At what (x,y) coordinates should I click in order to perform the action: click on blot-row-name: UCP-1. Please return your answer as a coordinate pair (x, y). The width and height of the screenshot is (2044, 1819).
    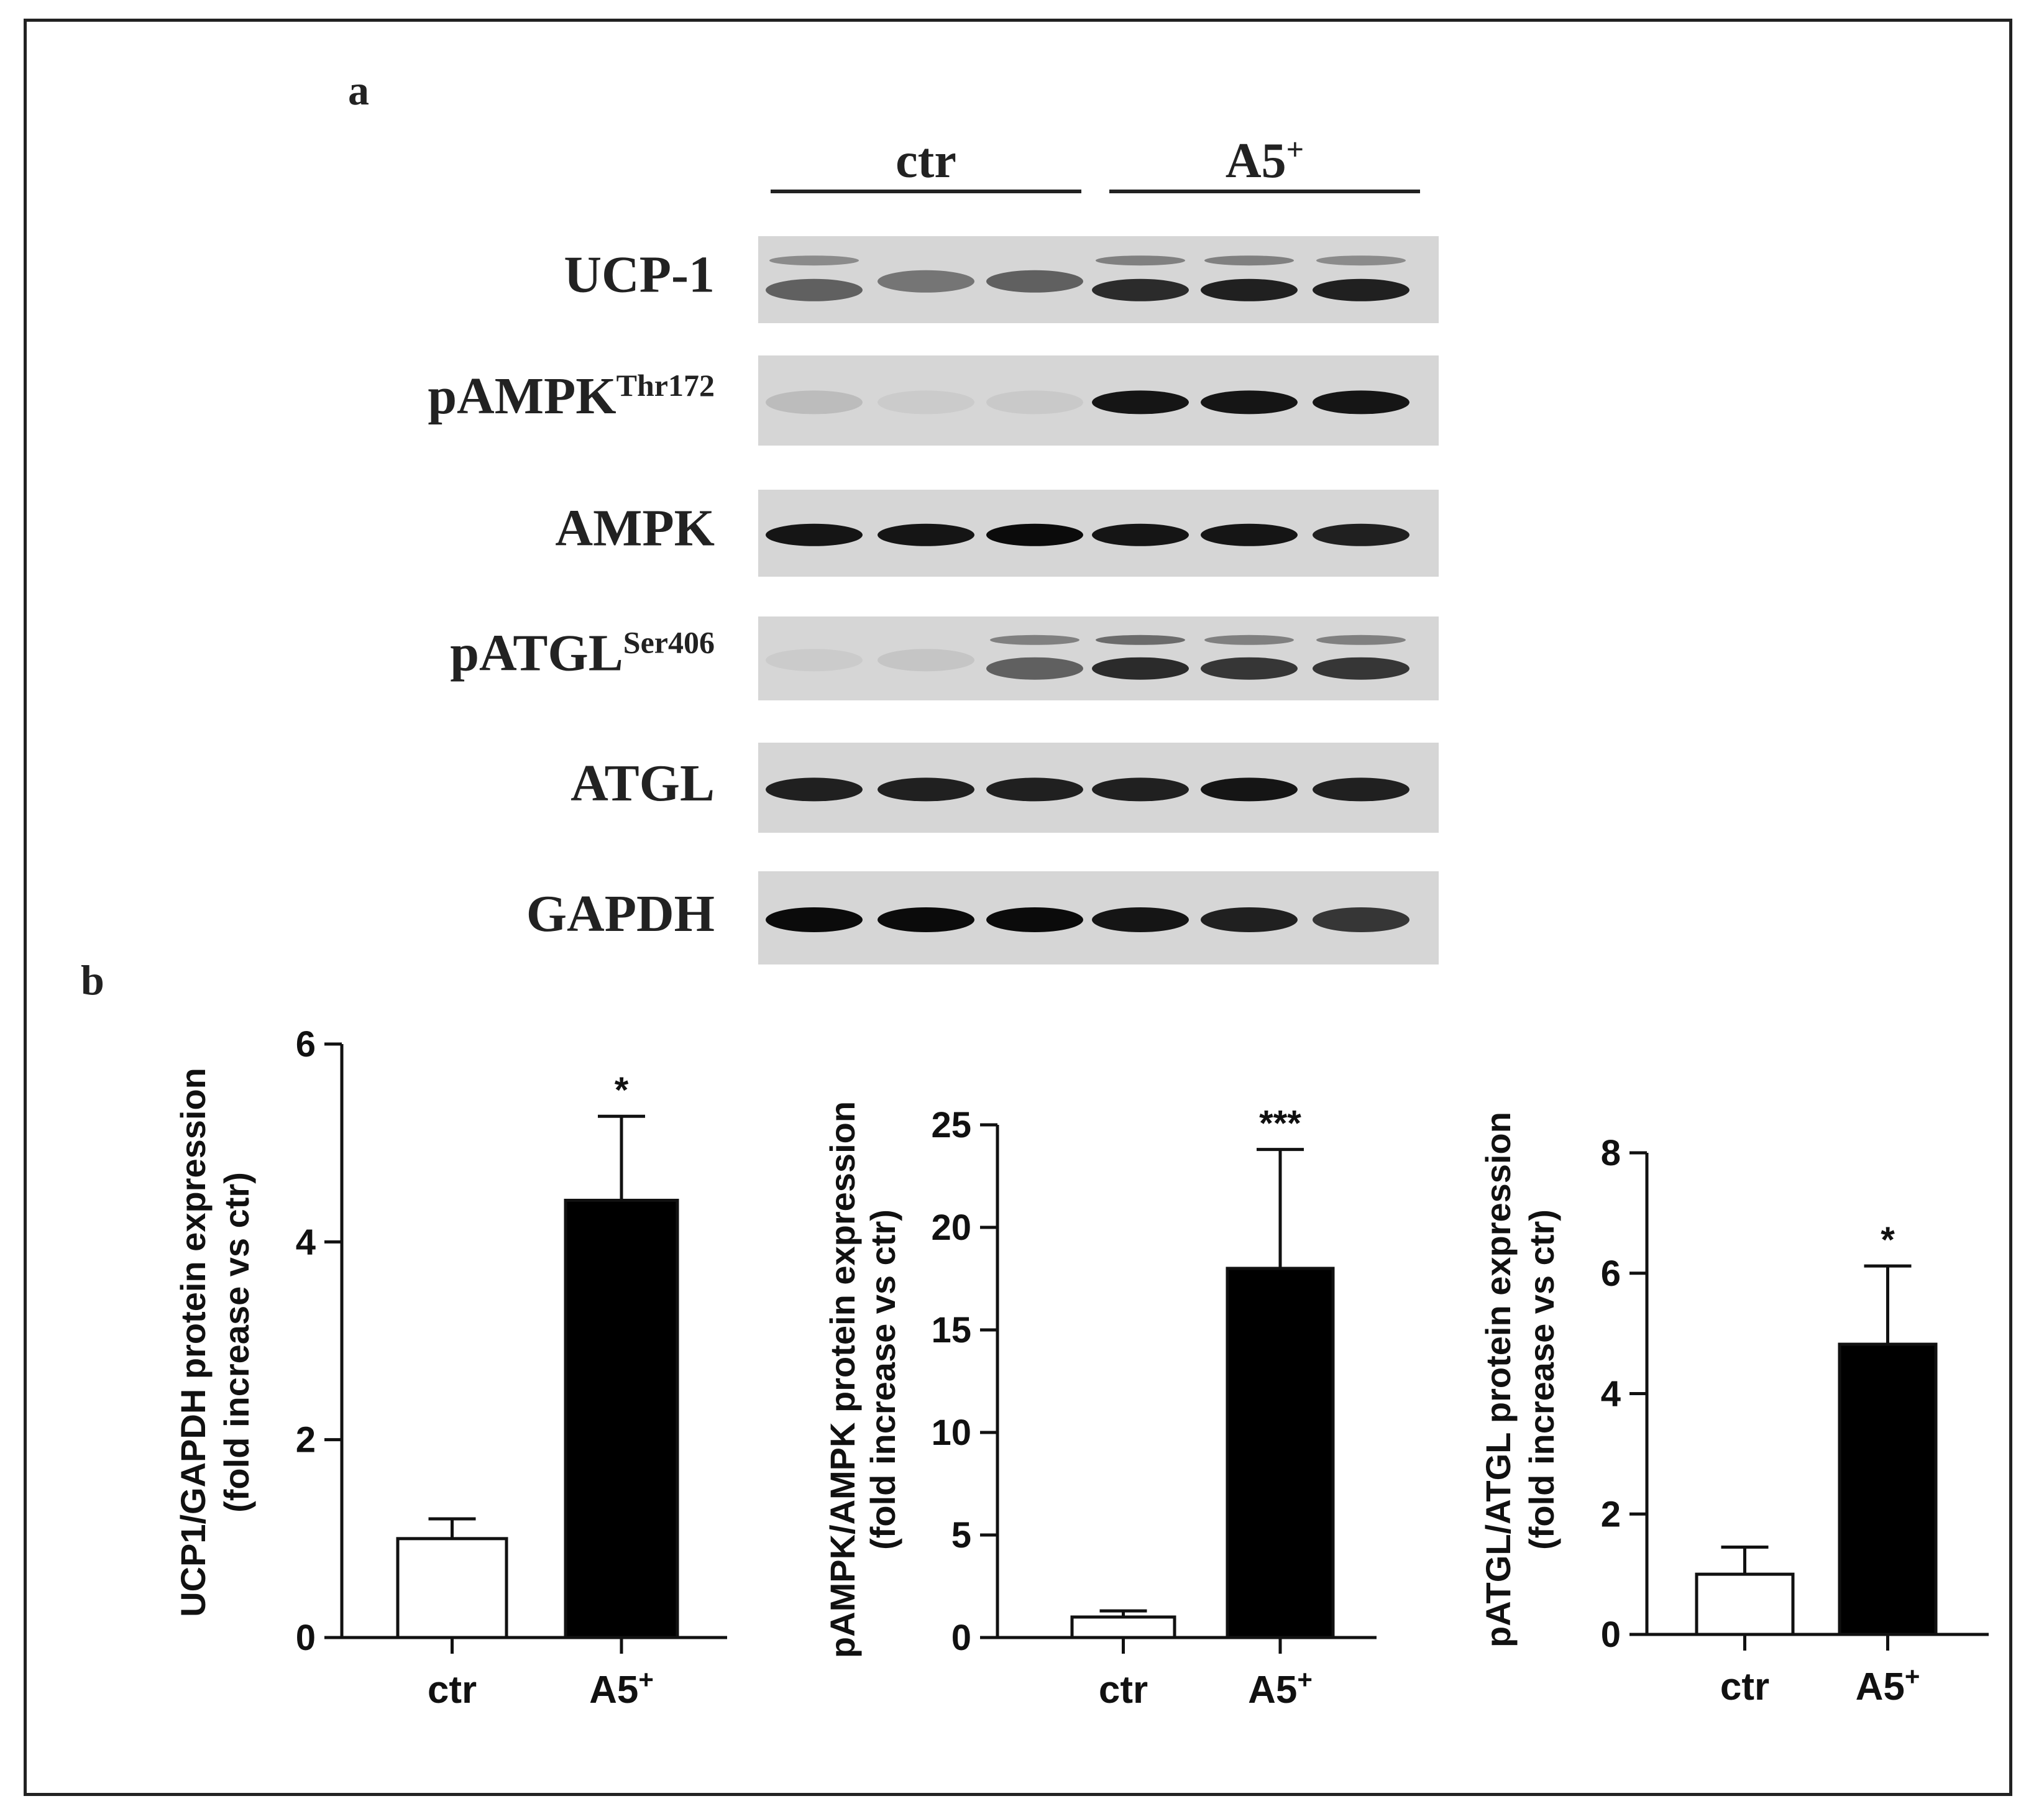
    Looking at the image, I should click on (639, 275).